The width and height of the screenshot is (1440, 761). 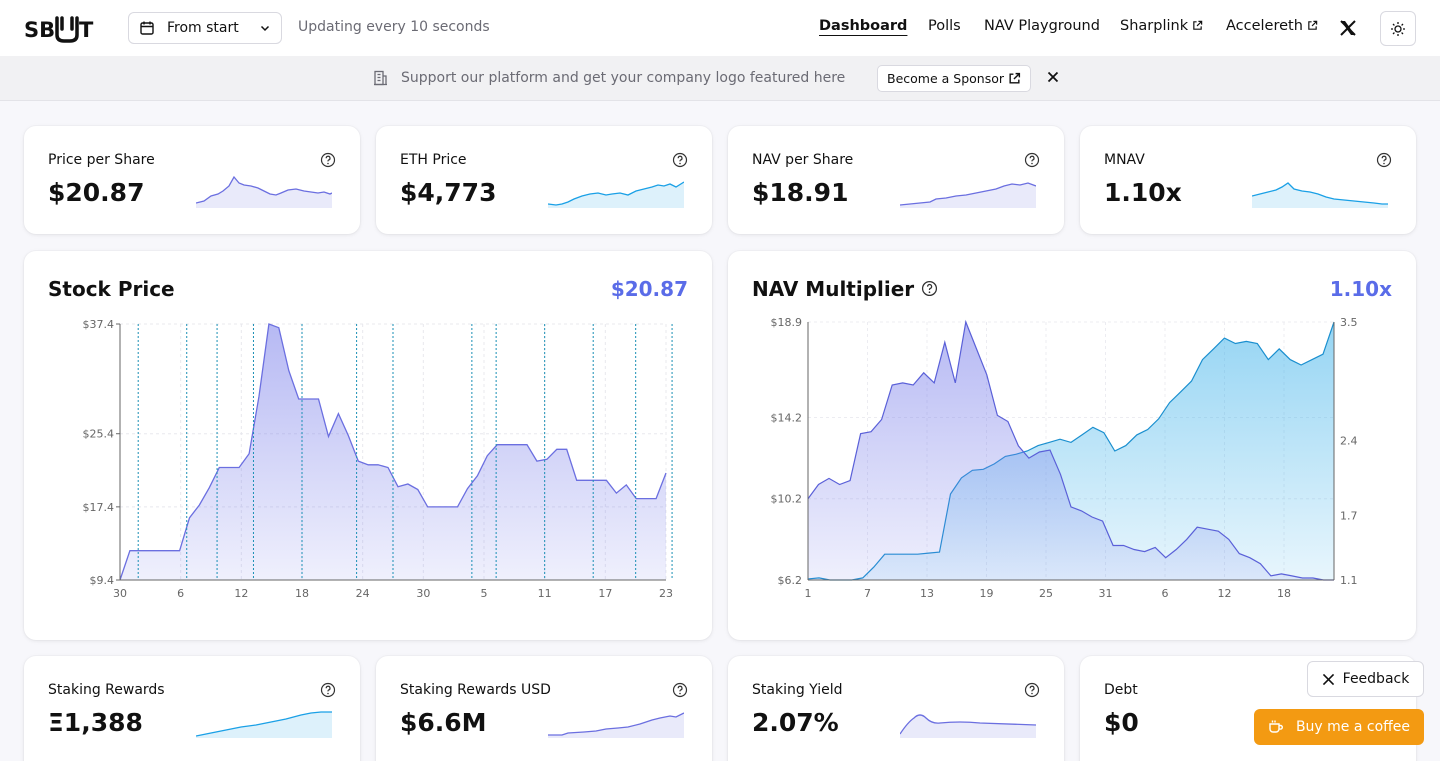 I want to click on svg-text: T, so click(x=86, y=30).